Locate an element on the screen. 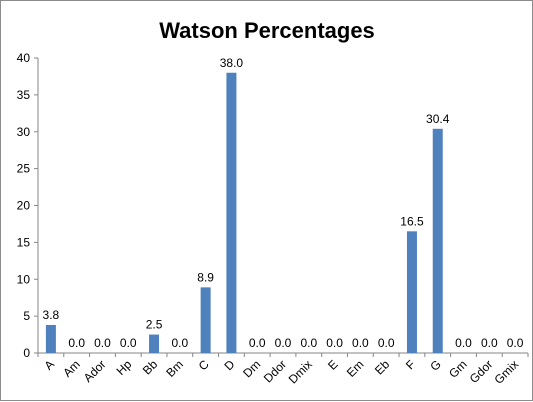  bar-G is located at coordinates (437, 240).